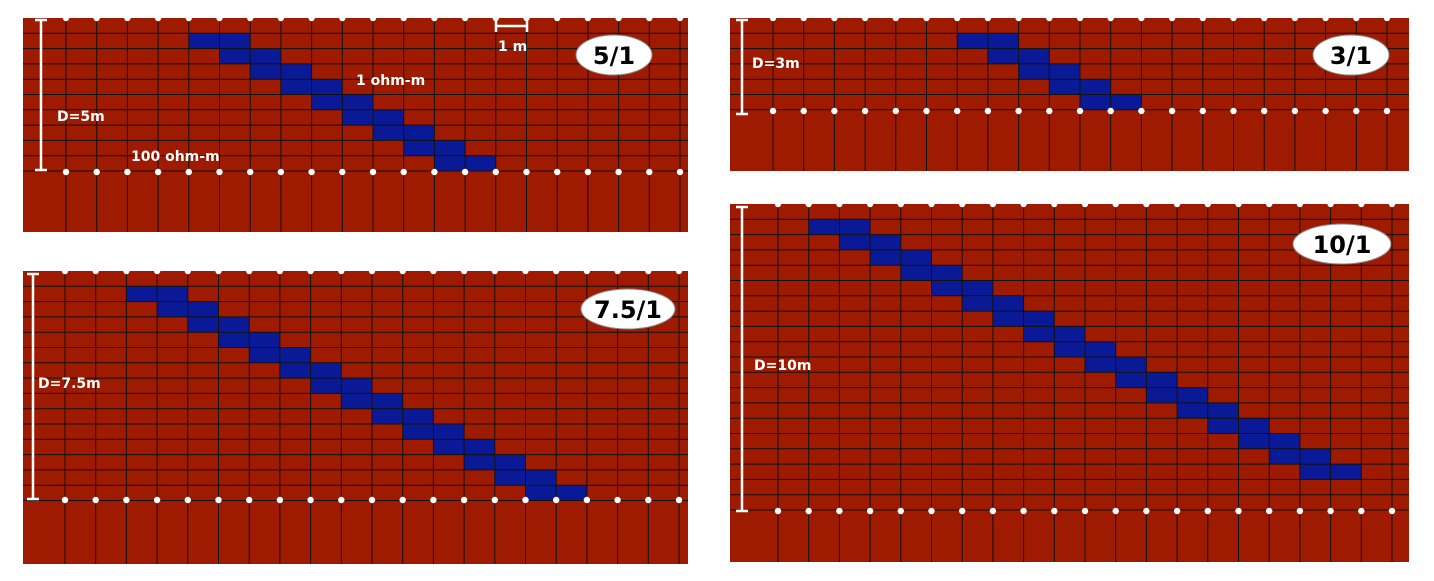  I want to click on ratio-badge-label: 3/1, so click(1351, 56).